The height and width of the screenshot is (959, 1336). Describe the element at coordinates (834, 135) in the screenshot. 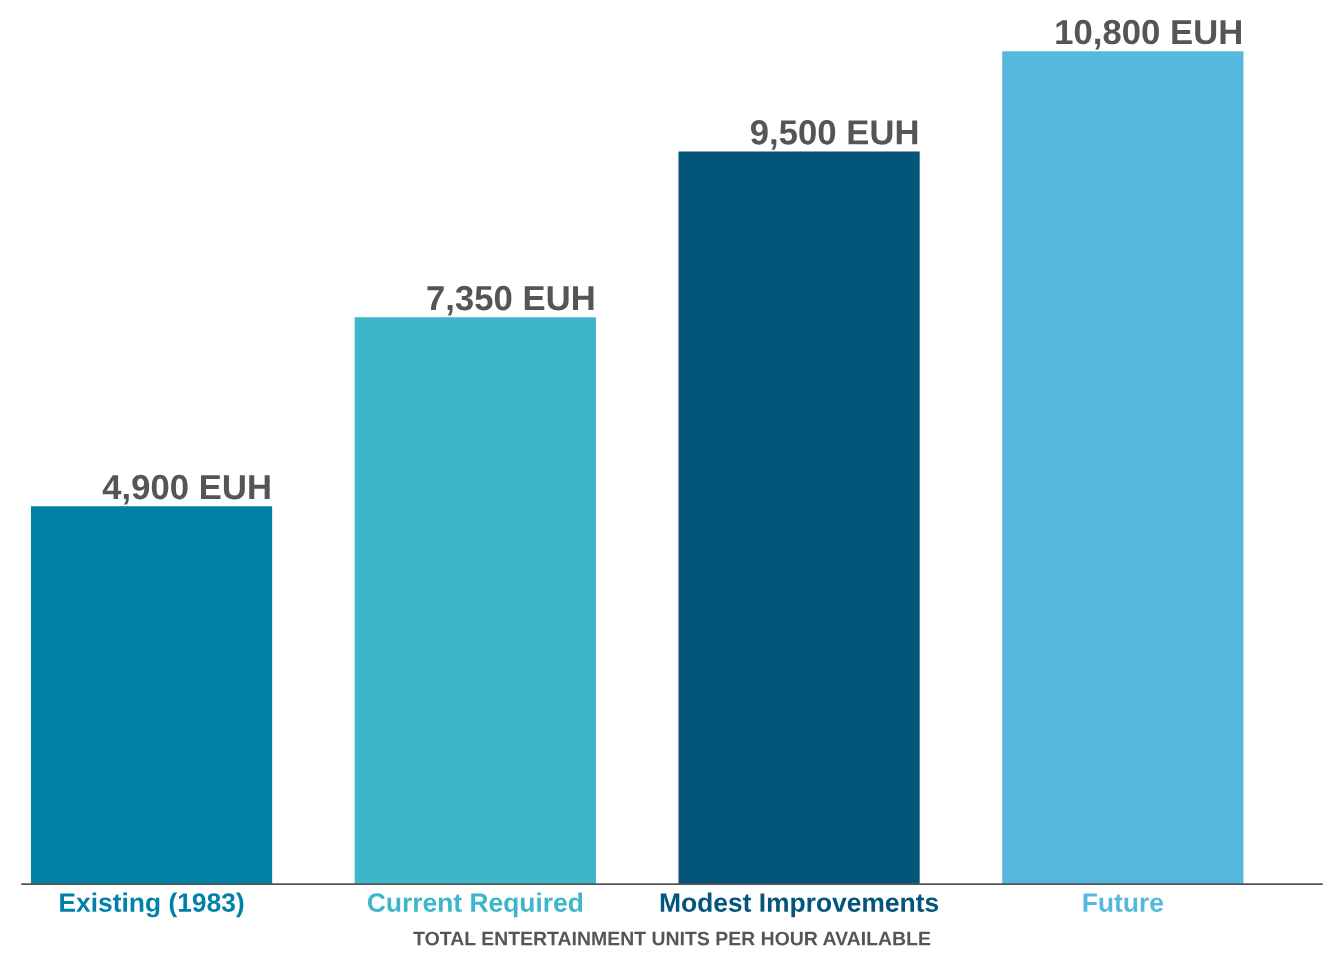

I see `data-label: 9,500 EUH` at that location.